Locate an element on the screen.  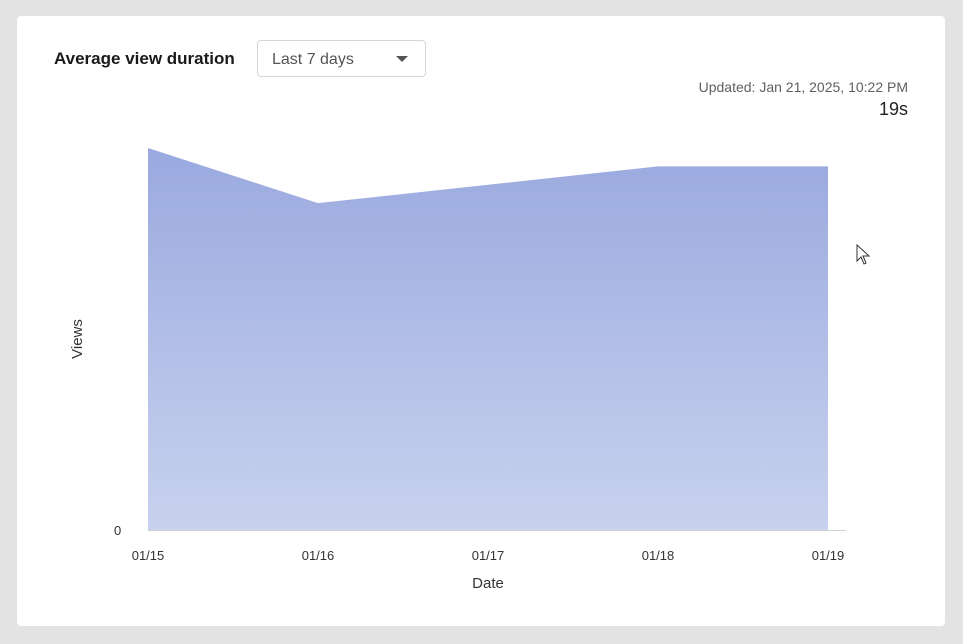
date-range-dropdown: Last 7 days is located at coordinates (341, 58).